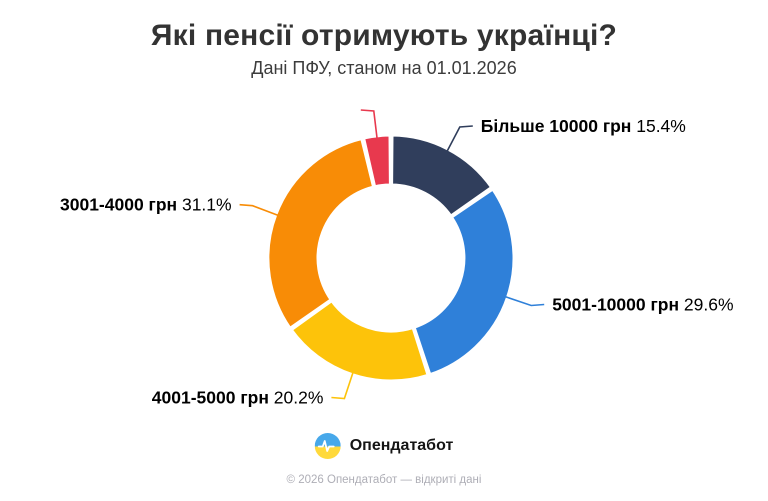 The height and width of the screenshot is (501, 768). What do you see at coordinates (401, 445) in the screenshot?
I see `brand-name: Опендатабот` at bounding box center [401, 445].